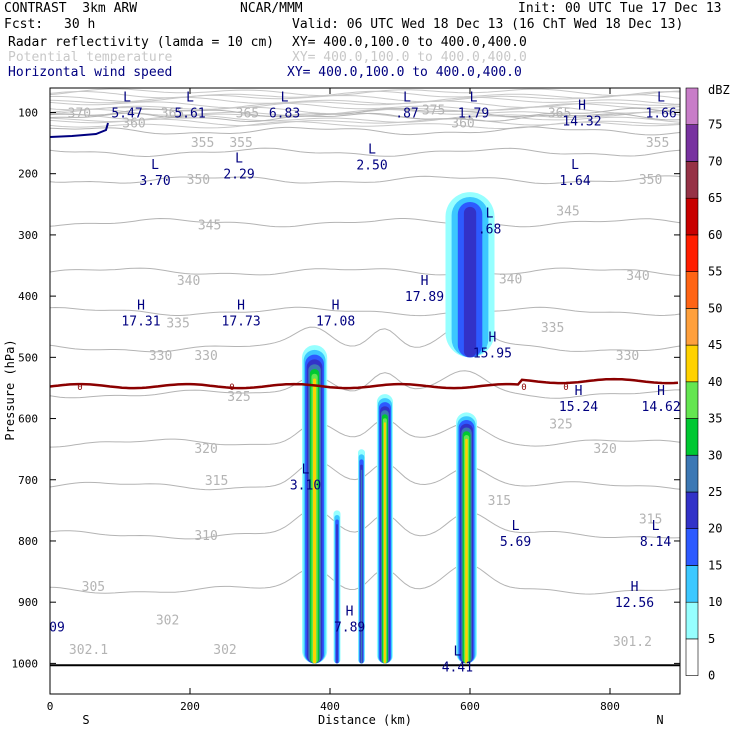 Image resolution: width=740 pixels, height=740 pixels. Describe the element at coordinates (655, 542) in the screenshot. I see `wind-extremum-value: 8.14` at that location.